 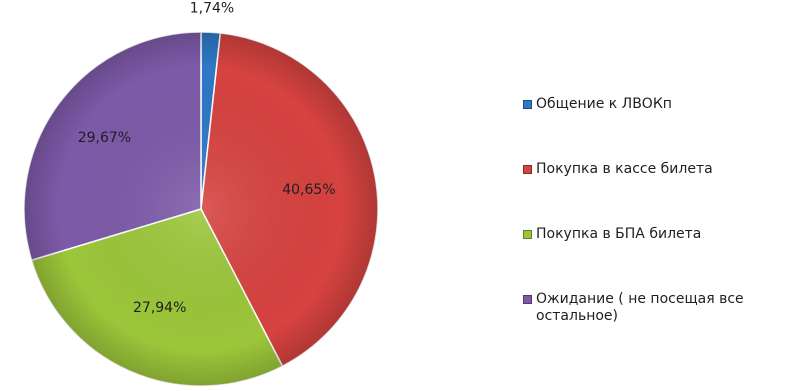 I want to click on data-label-0: 1,74%, so click(x=212, y=9).